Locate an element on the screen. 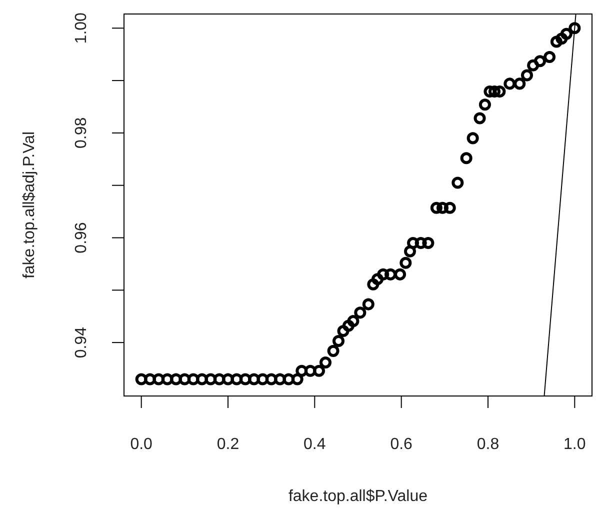 The image size is (597, 517). x-tick-label: 0.2 is located at coordinates (228, 444).